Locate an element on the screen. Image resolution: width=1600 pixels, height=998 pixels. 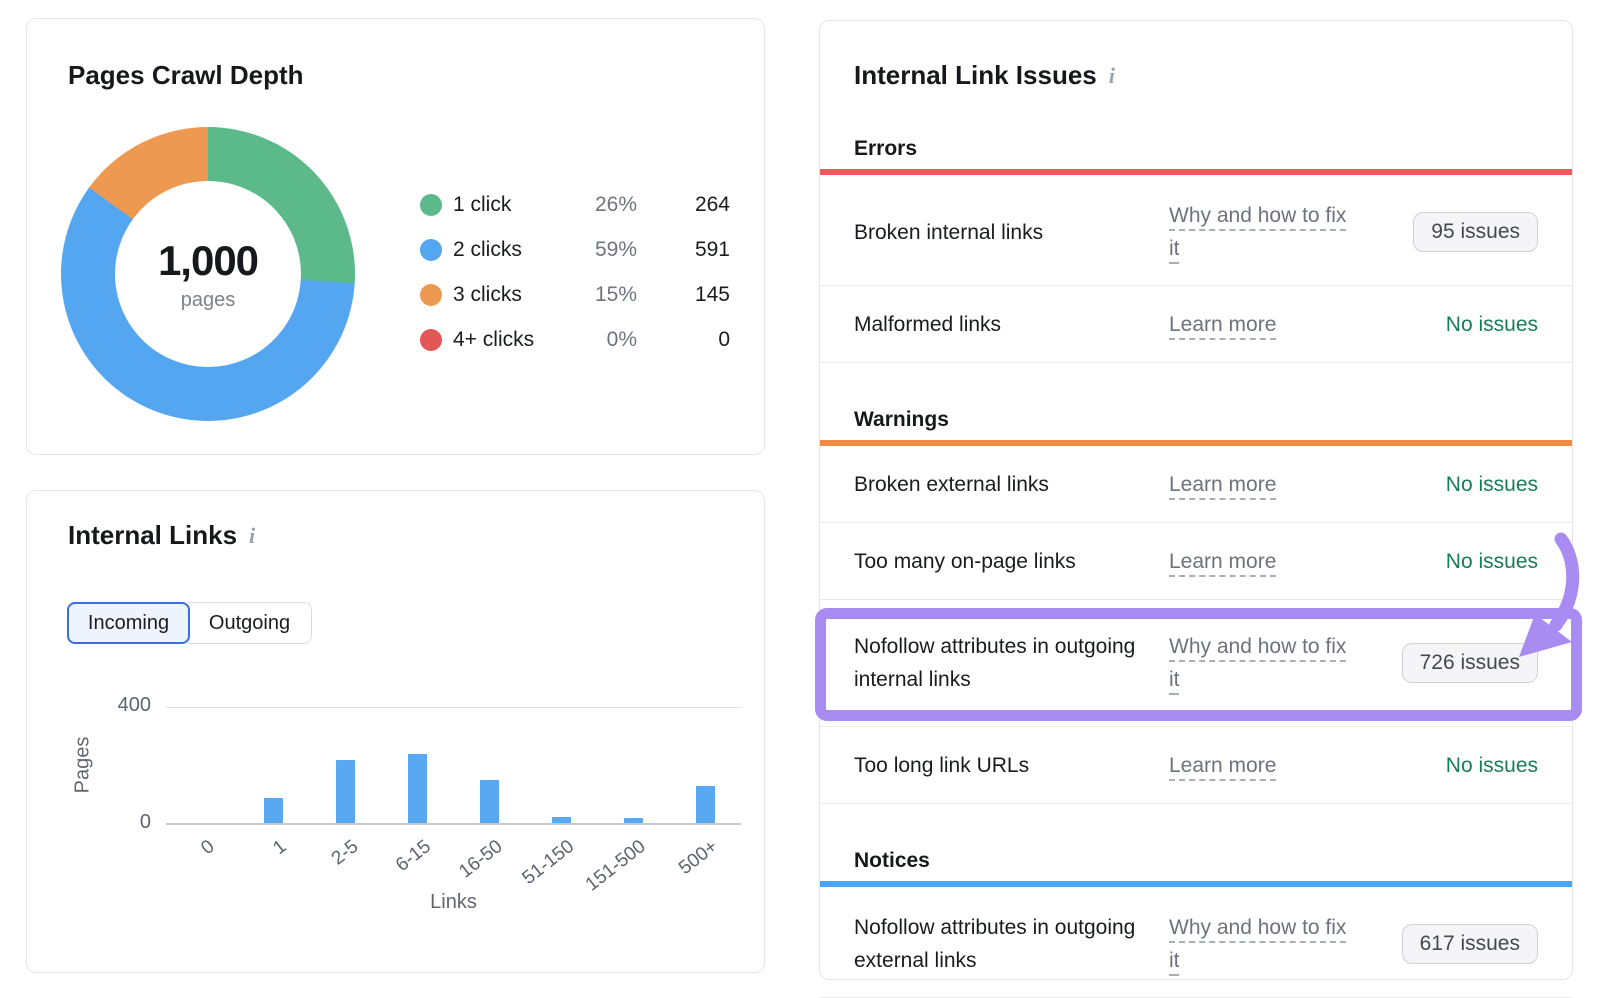
x-tick-500+: 500+ is located at coordinates (698, 857).